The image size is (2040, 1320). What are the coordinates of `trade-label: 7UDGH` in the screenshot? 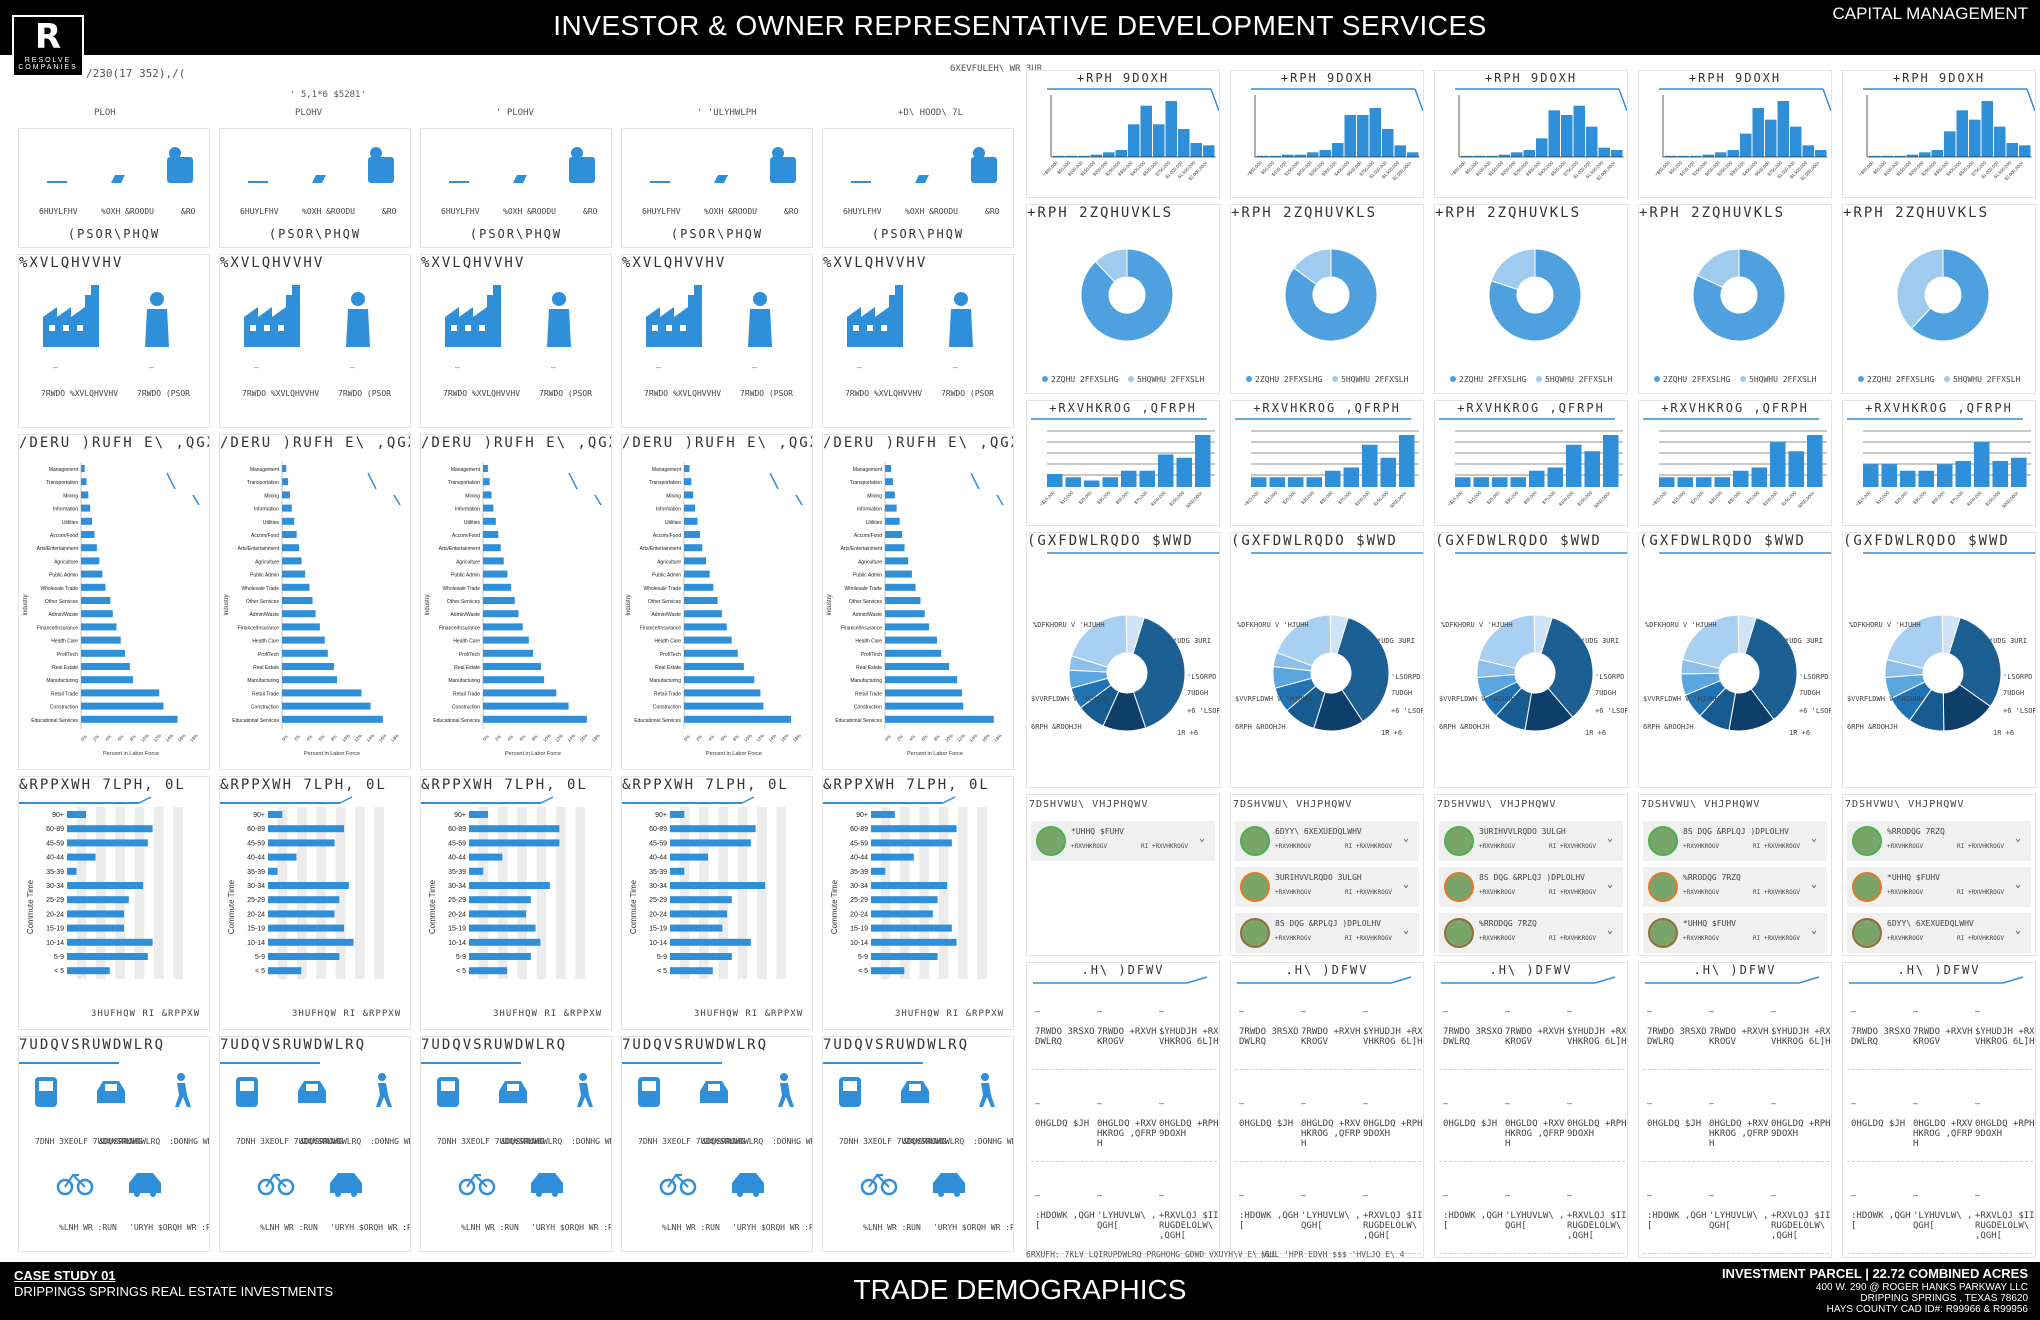 It's located at (1402, 693).